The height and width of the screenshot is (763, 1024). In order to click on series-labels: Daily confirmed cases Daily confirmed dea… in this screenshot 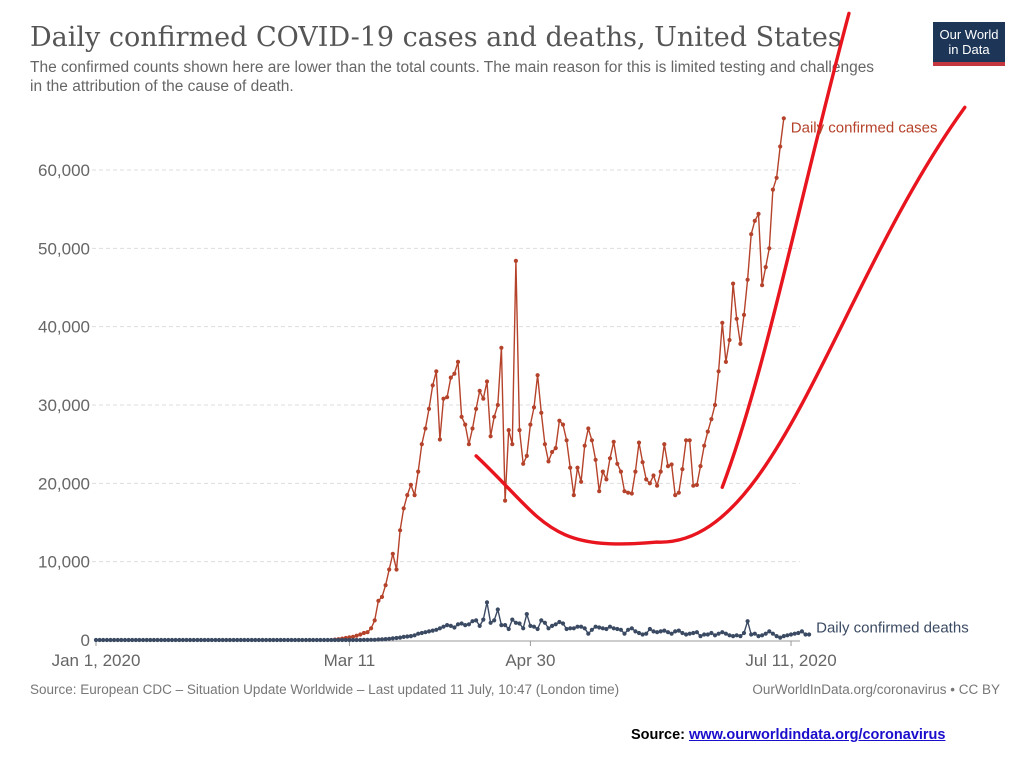, I will do `click(880, 377)`.